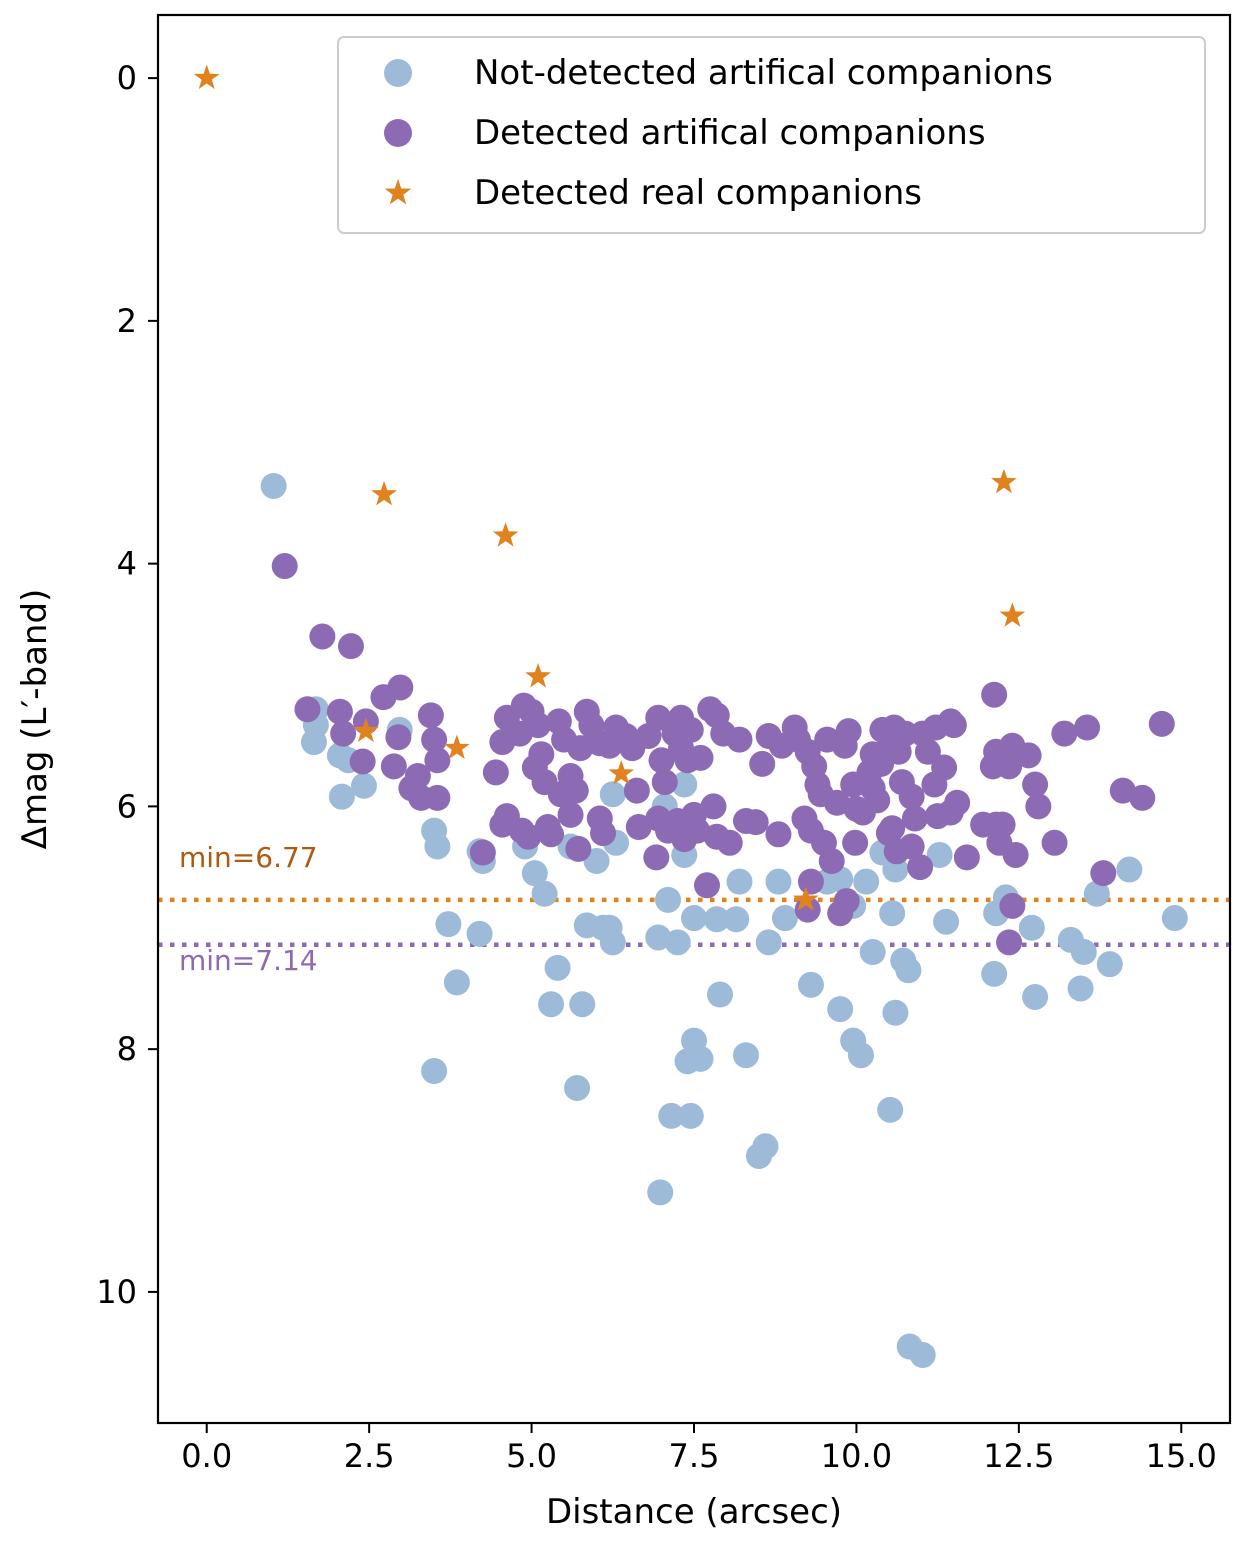 The image size is (1251, 1544). I want to click on min-real-label: min=6.77, so click(248, 857).